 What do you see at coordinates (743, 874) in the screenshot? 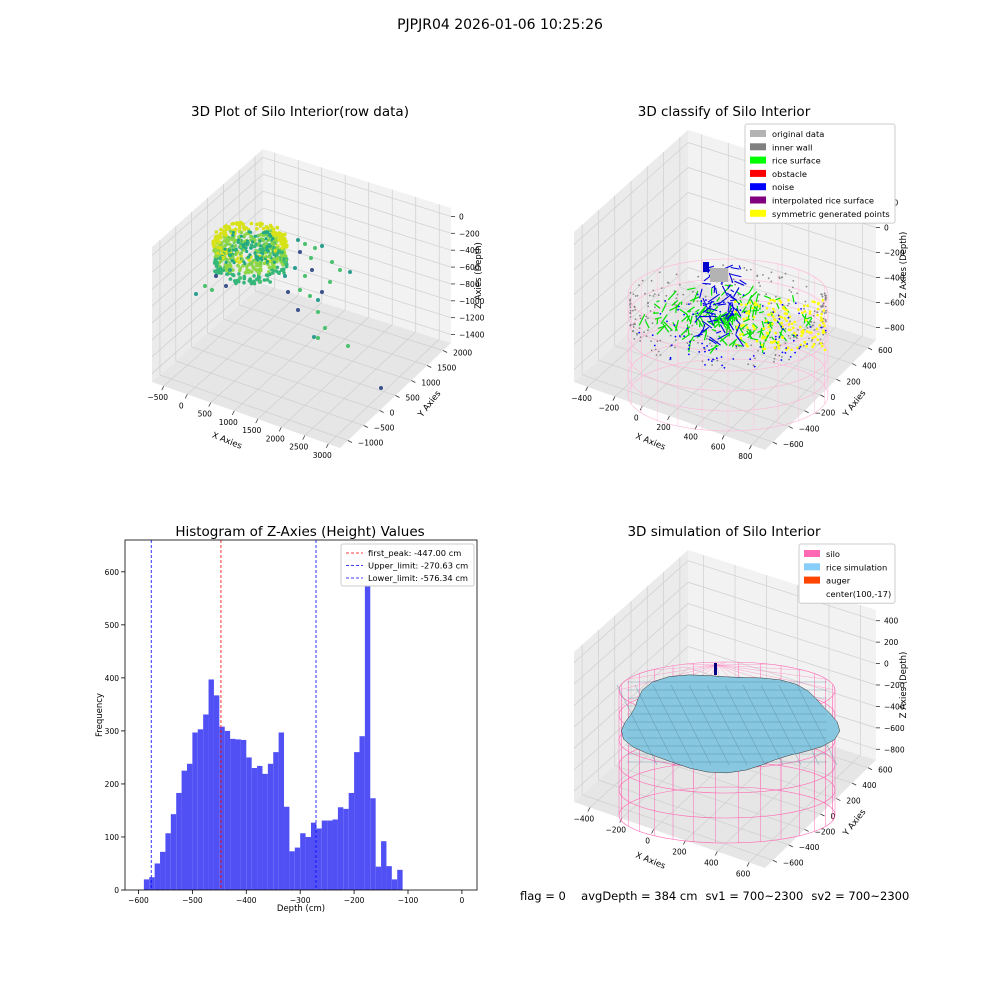
I see `x-tick-label: 600` at bounding box center [743, 874].